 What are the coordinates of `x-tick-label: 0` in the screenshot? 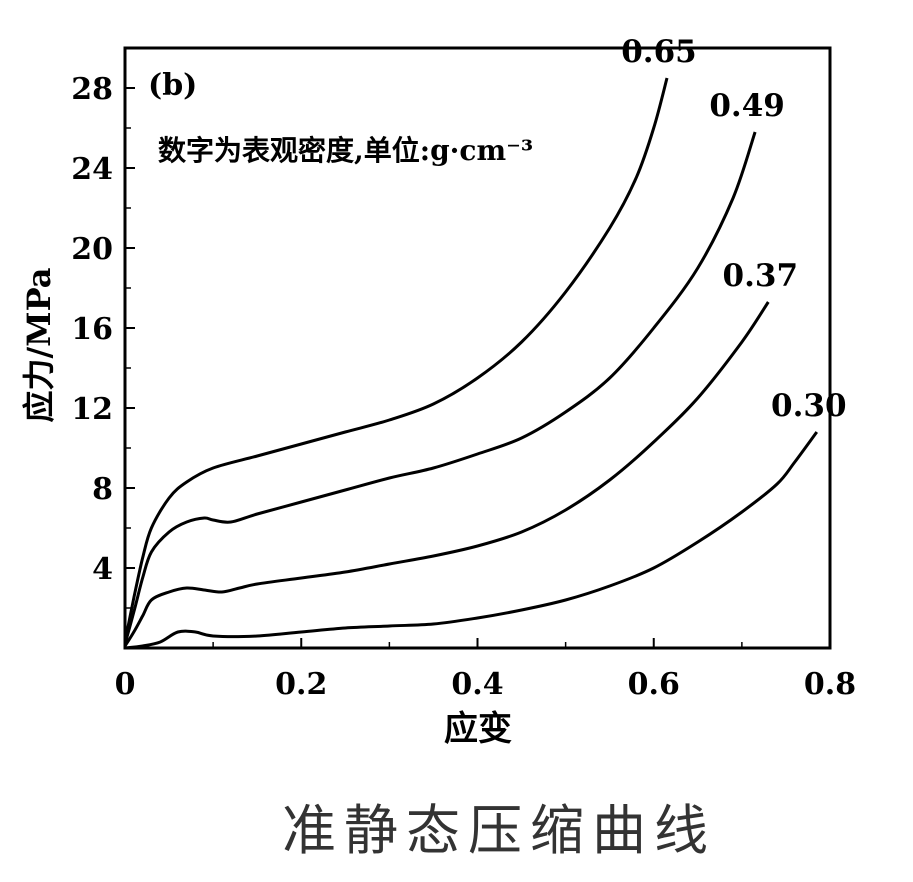 It's located at (125, 684).